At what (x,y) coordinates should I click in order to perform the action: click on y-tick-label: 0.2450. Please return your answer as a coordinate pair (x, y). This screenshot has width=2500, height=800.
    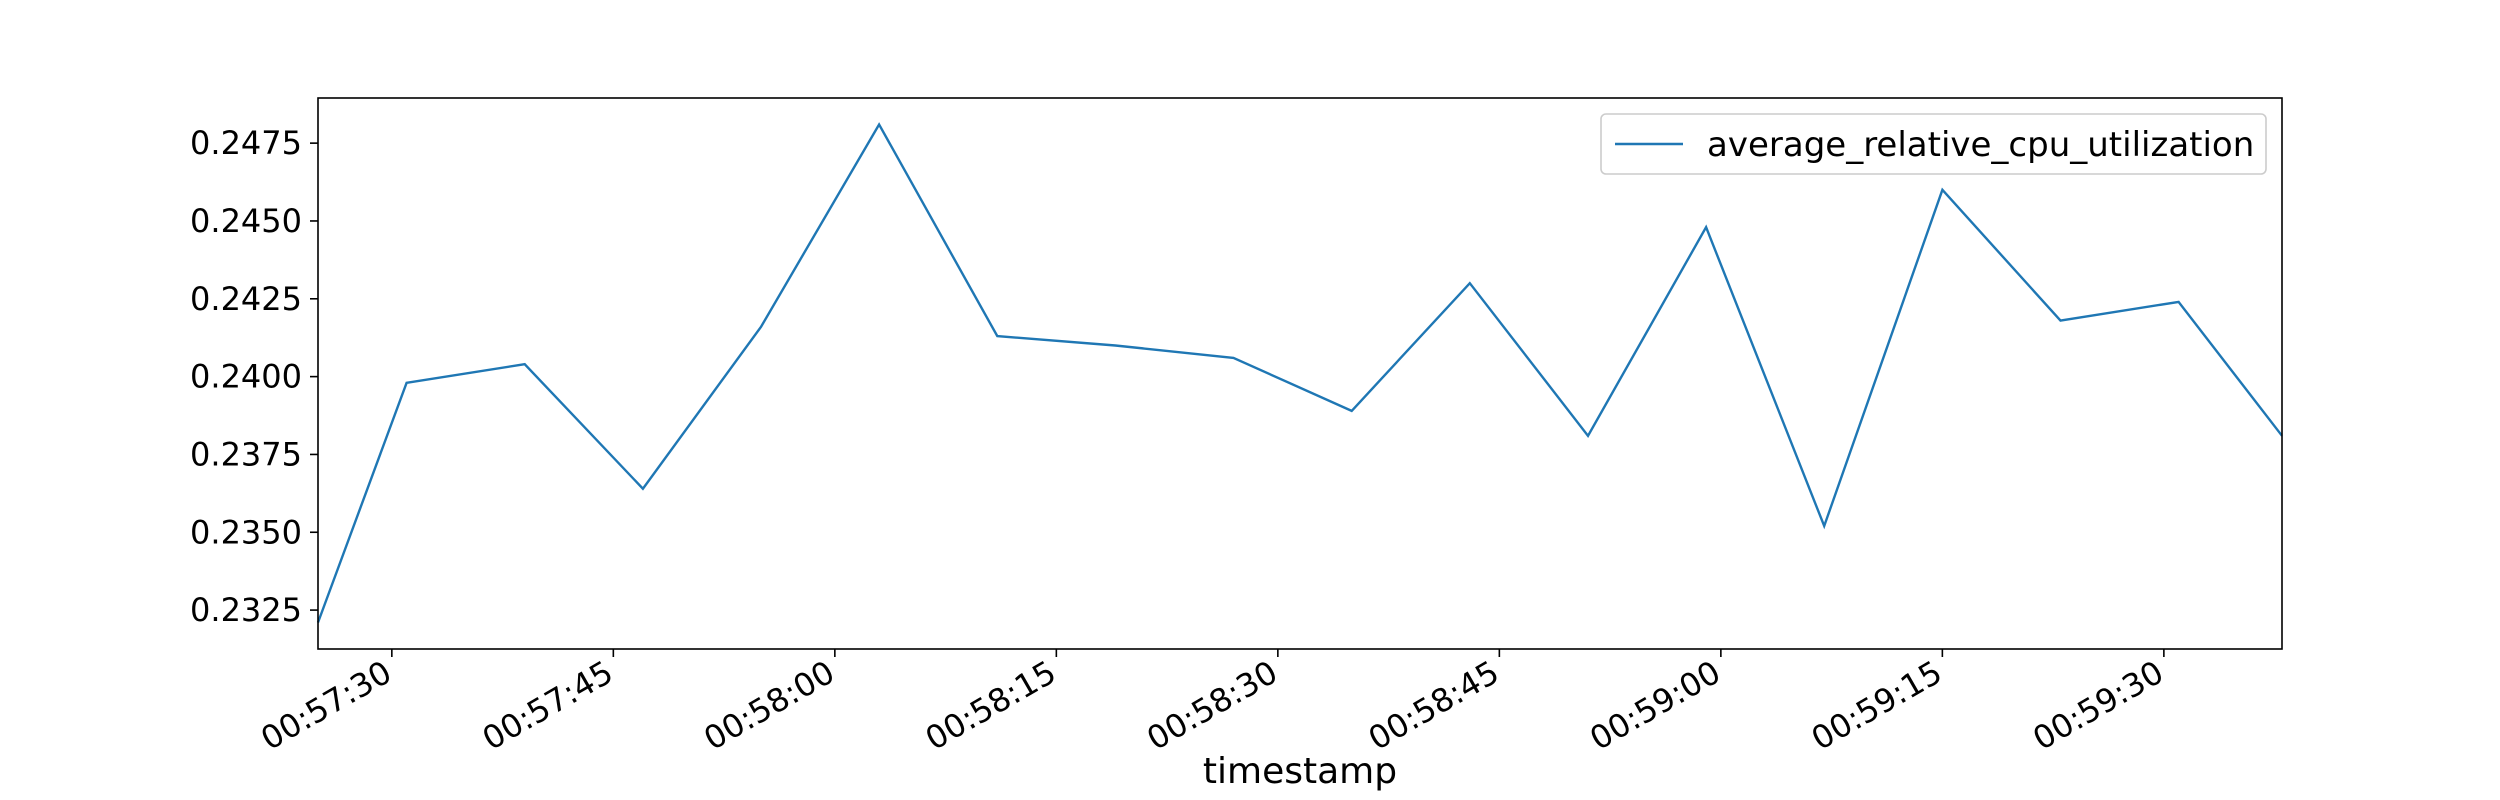
    Looking at the image, I should click on (246, 221).